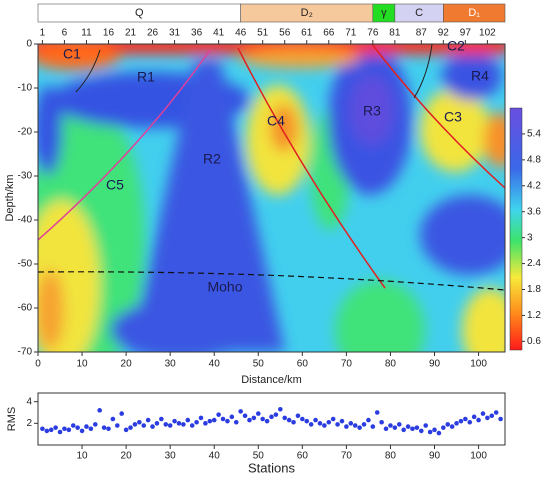 This screenshot has width=550, height=479. I want to click on x-tick-label: 20, so click(127, 364).